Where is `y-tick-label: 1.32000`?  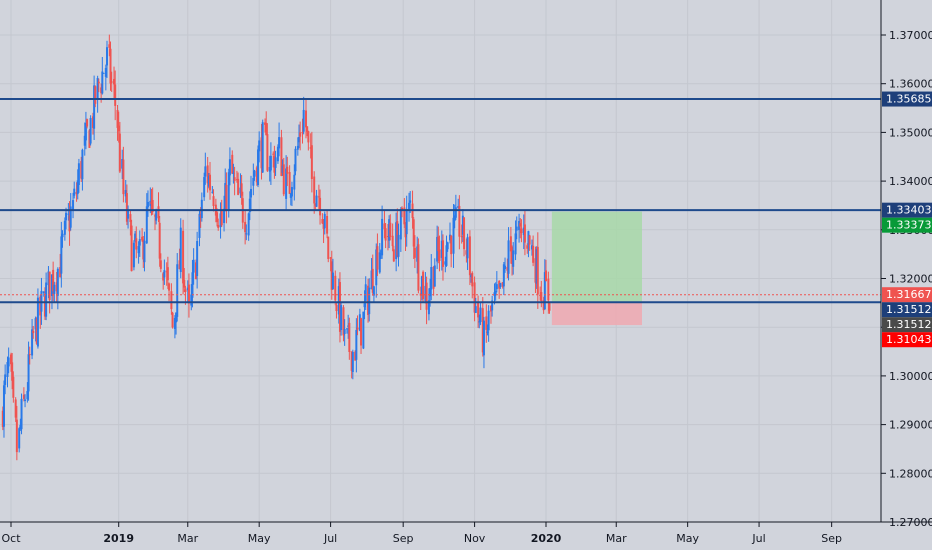 y-tick-label: 1.32000 is located at coordinates (910, 279).